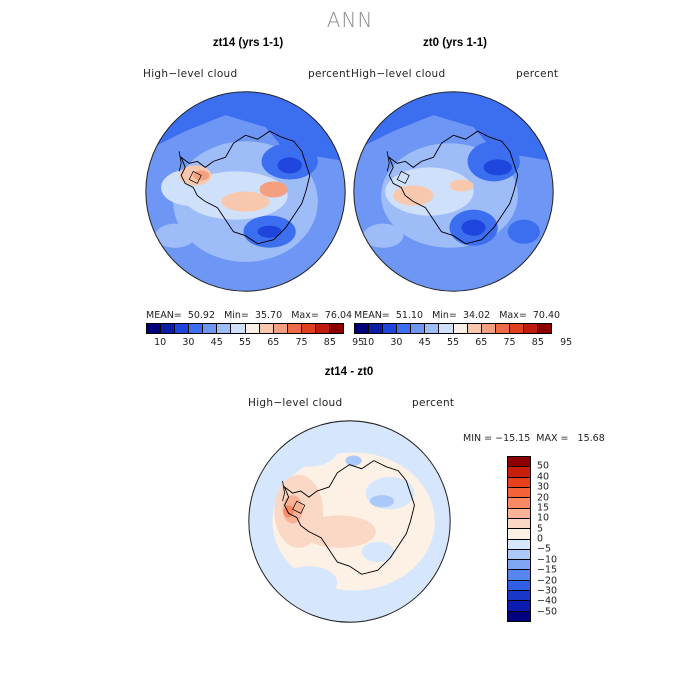  I want to click on panel-2-stats: MEAN= 51.10 Min= 34.02 Max= 70.40, so click(457, 315).